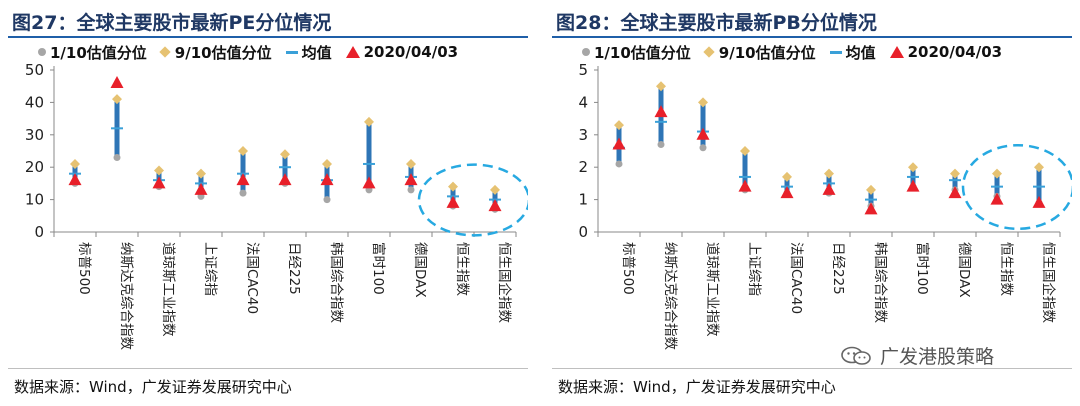 Image resolution: width=1080 pixels, height=406 pixels. I want to click on pe-y-tick-label: 30, so click(34, 135).